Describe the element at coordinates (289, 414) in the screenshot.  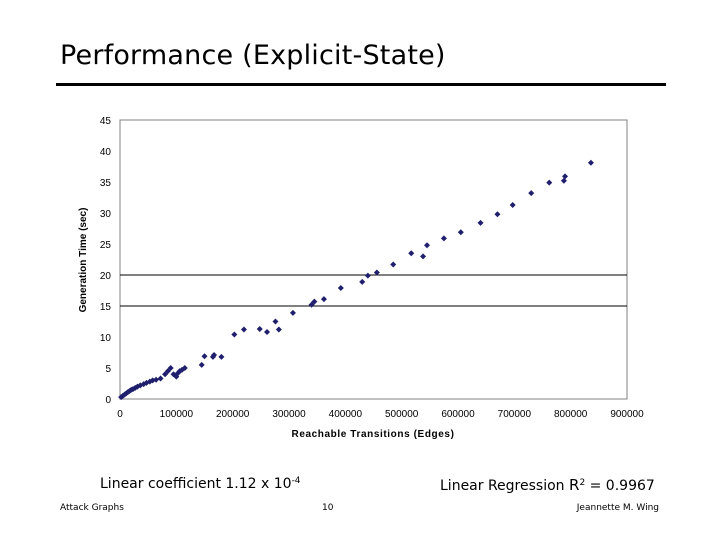
I see `x-tick-label: 300000` at that location.